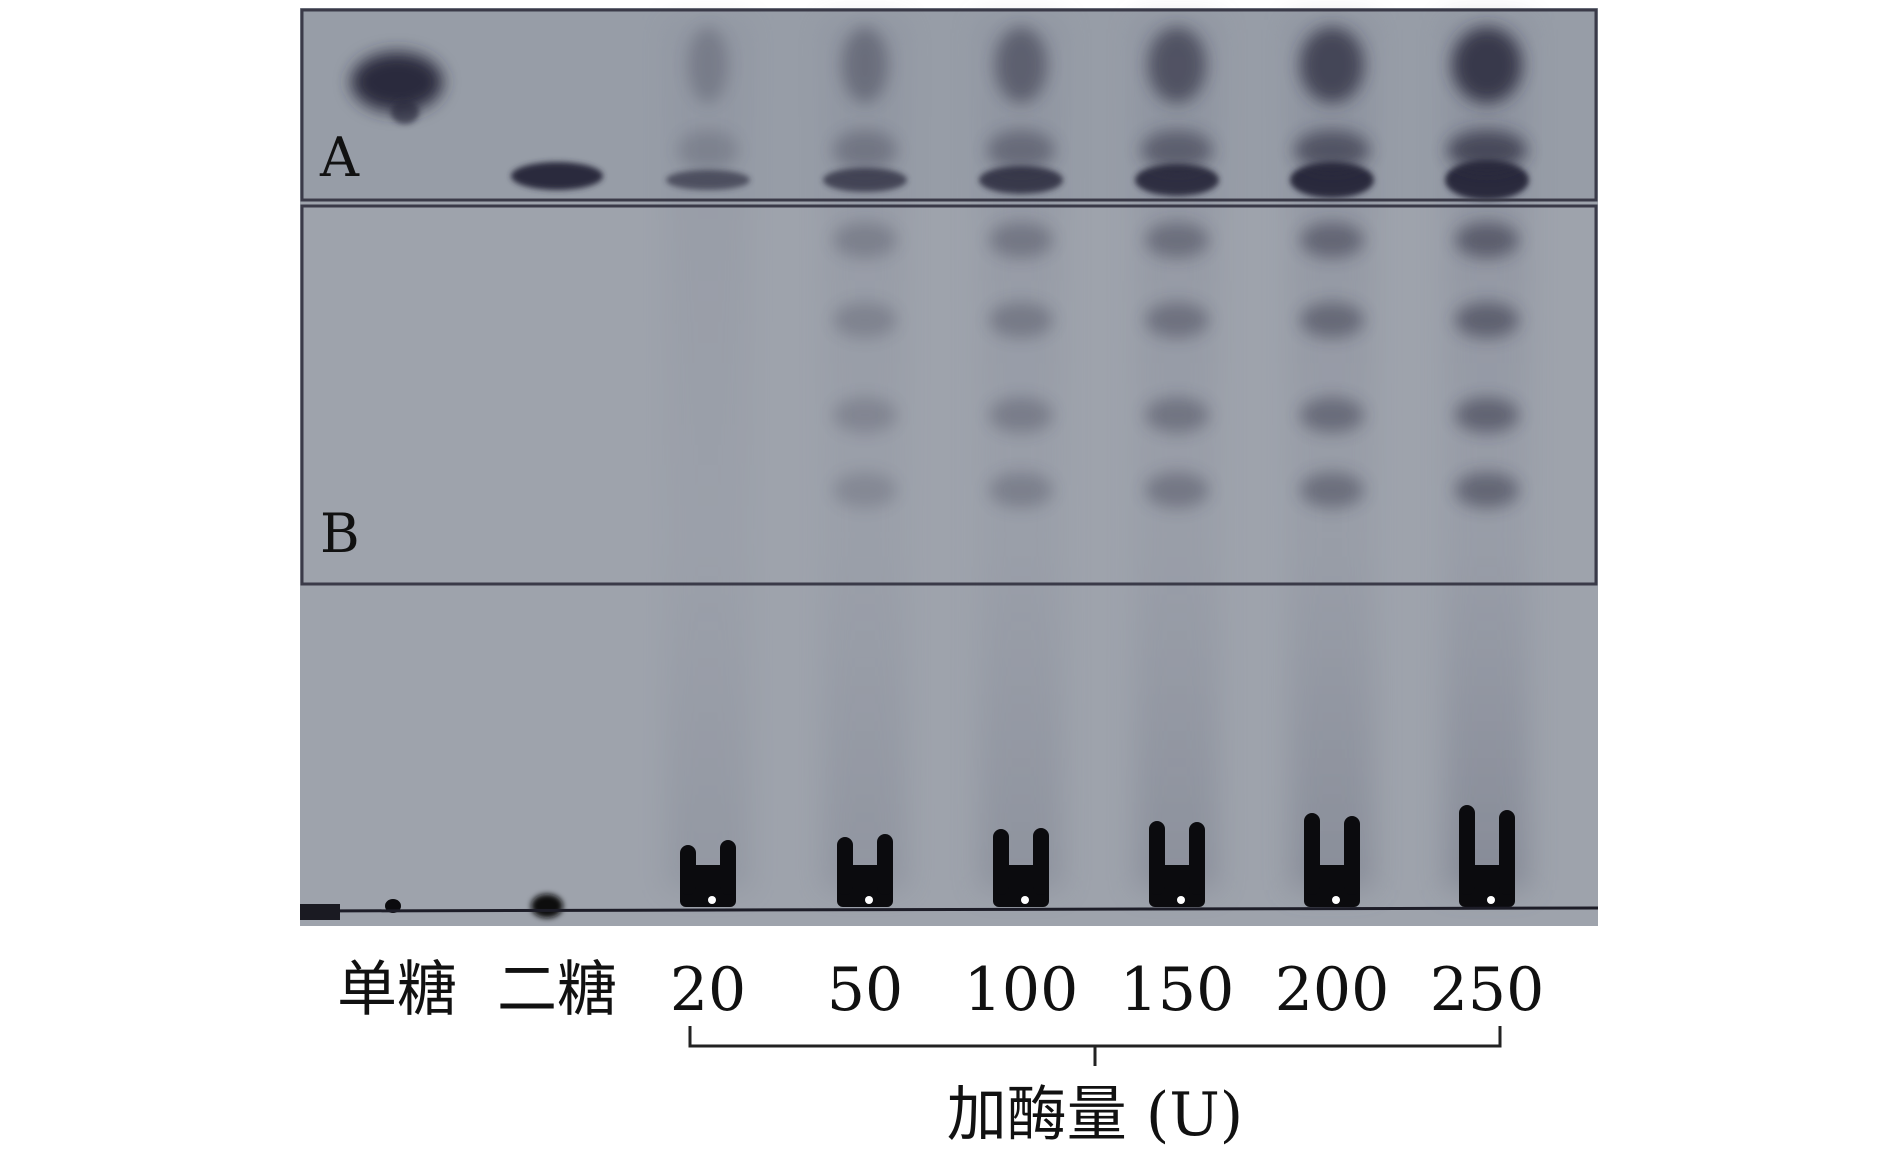  Describe the element at coordinates (1332, 990) in the screenshot. I see `lane-label-200: 200` at that location.